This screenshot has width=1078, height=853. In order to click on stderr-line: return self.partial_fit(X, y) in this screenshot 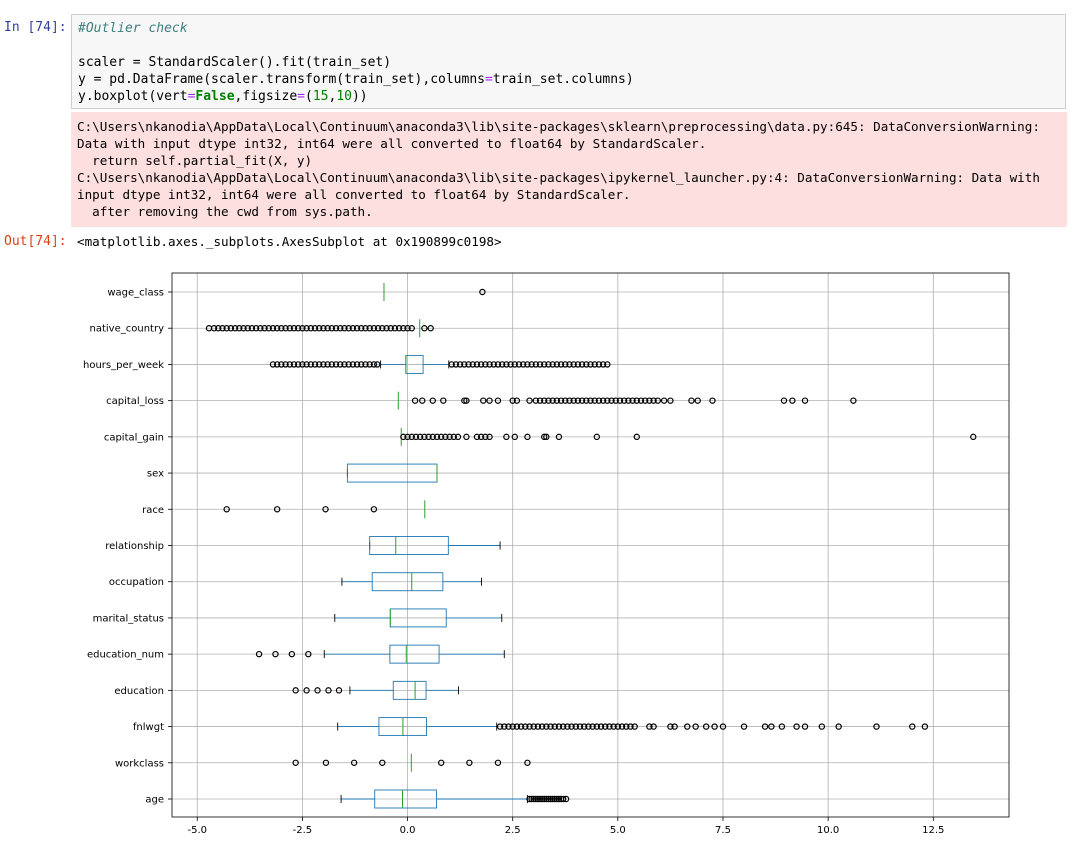, I will do `click(195, 160)`.